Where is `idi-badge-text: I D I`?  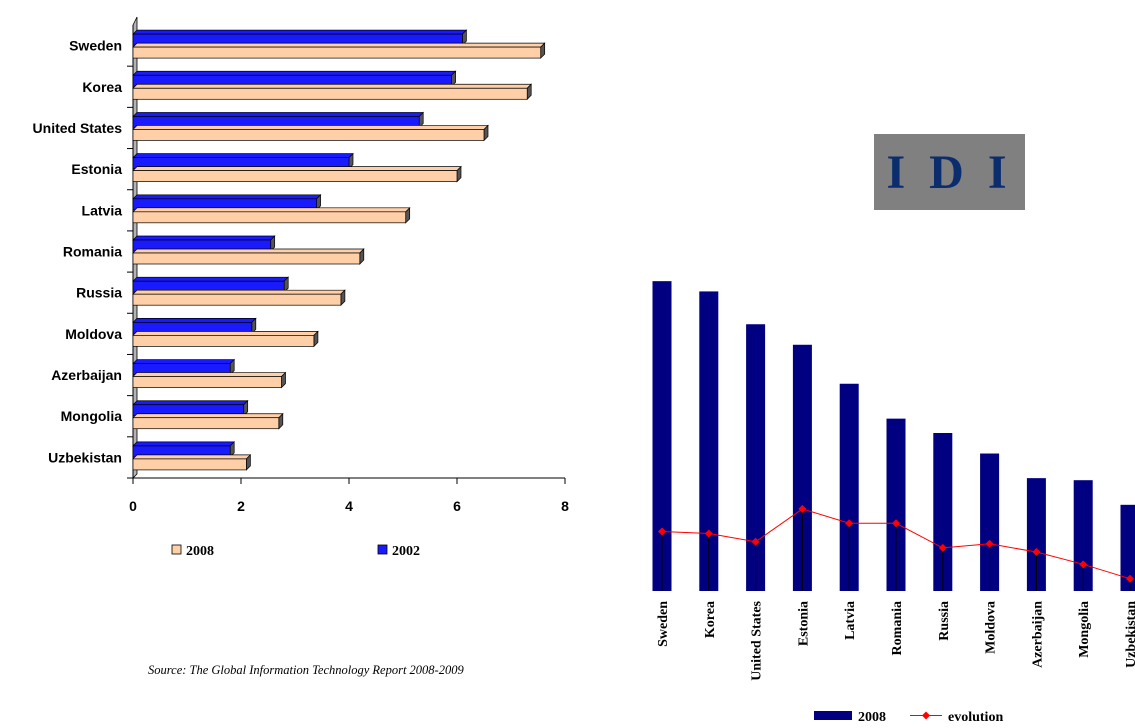 idi-badge-text: I D I is located at coordinates (949, 172).